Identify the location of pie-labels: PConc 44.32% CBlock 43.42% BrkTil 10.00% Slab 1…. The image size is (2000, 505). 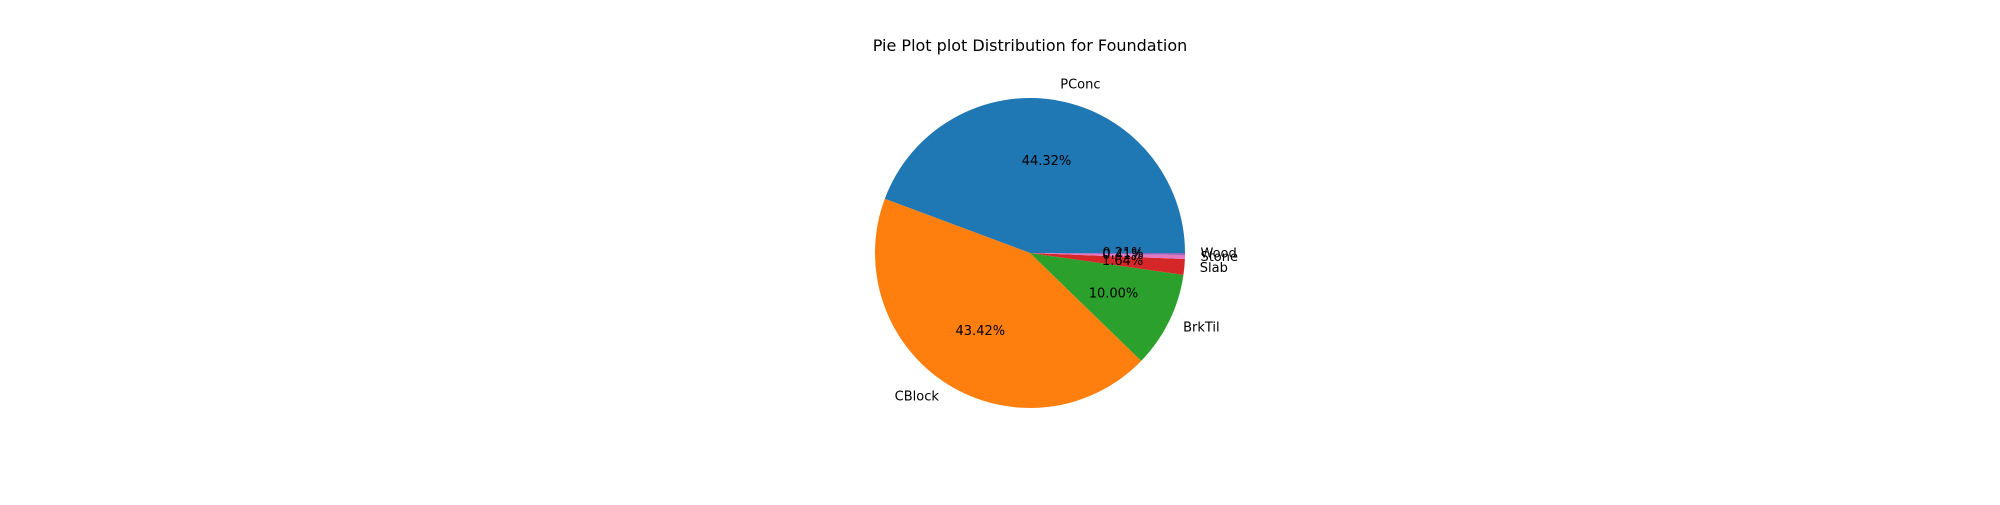
(1066, 241).